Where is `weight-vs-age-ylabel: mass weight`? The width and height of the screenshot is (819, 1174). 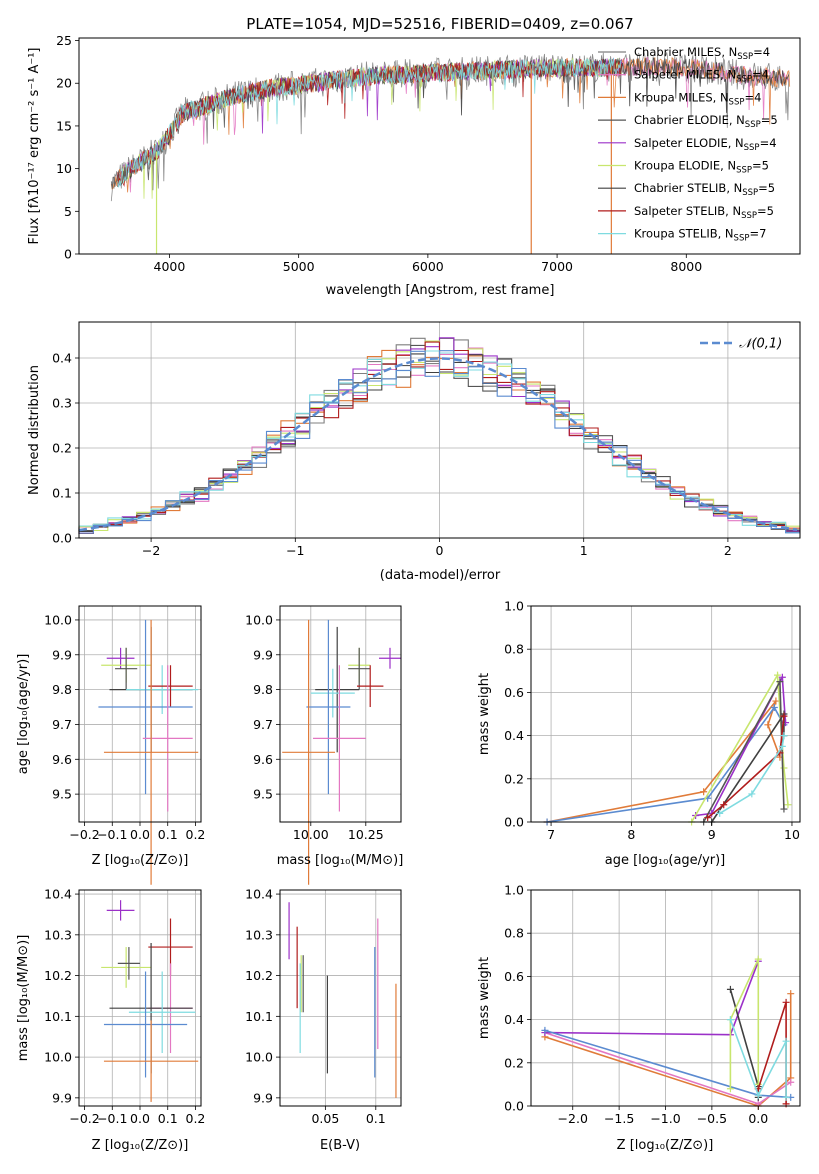
weight-vs-age-ylabel: mass weight is located at coordinates (484, 714).